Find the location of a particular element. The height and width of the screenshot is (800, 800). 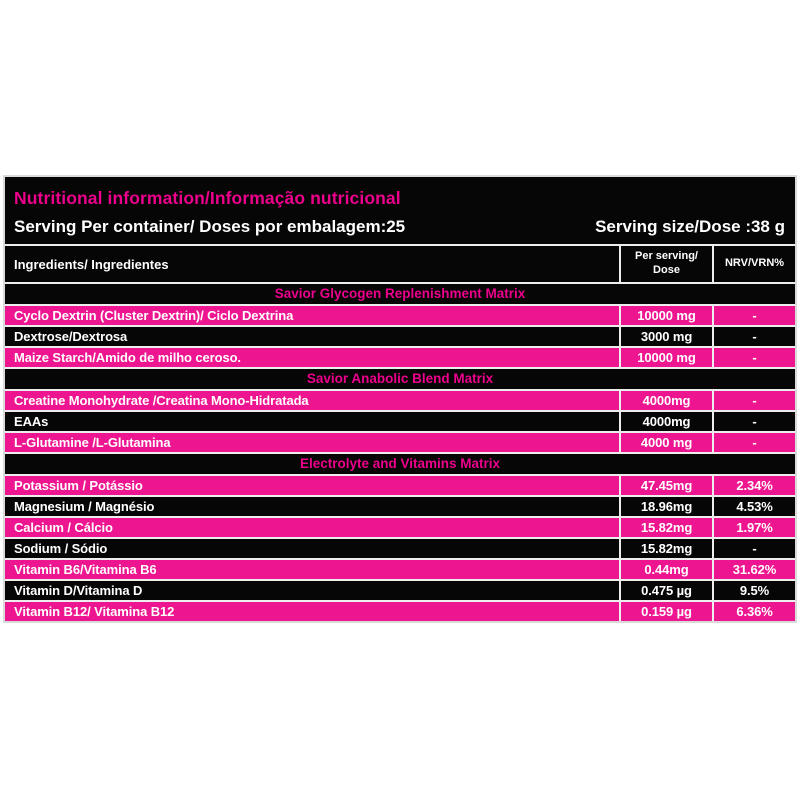

ingredient-name: Vitamin B6/Vitamina B6 is located at coordinates (85, 569).